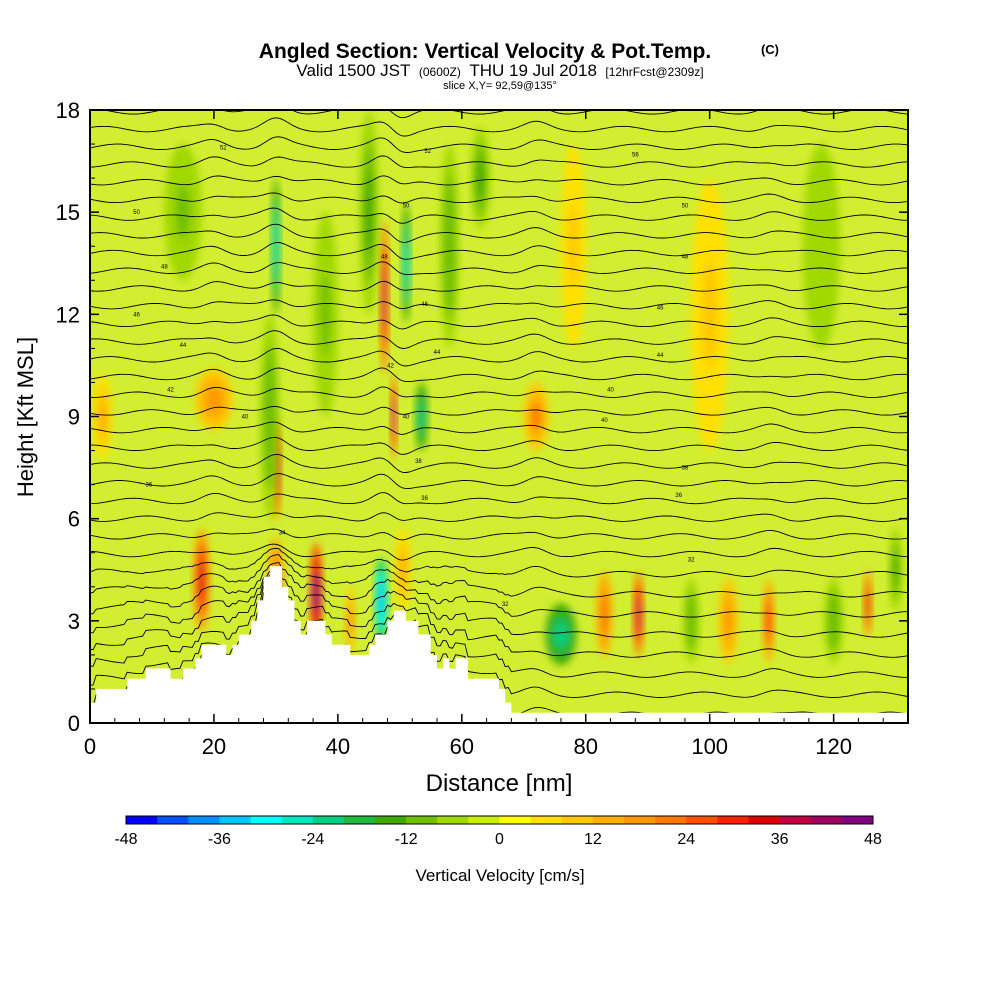  What do you see at coordinates (873, 839) in the screenshot?
I see `colorbar-tick-label: 48` at bounding box center [873, 839].